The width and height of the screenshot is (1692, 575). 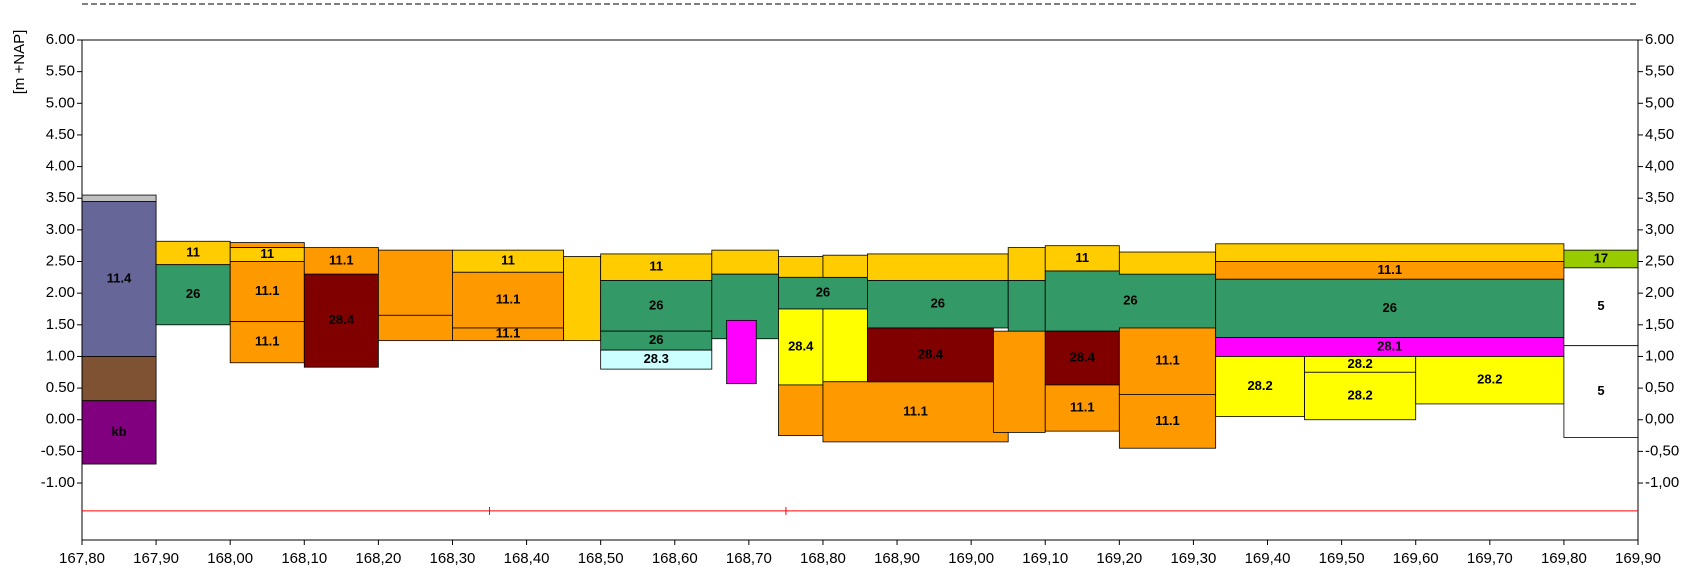 I want to click on y-tick-label: -1.00, so click(x=58, y=482).